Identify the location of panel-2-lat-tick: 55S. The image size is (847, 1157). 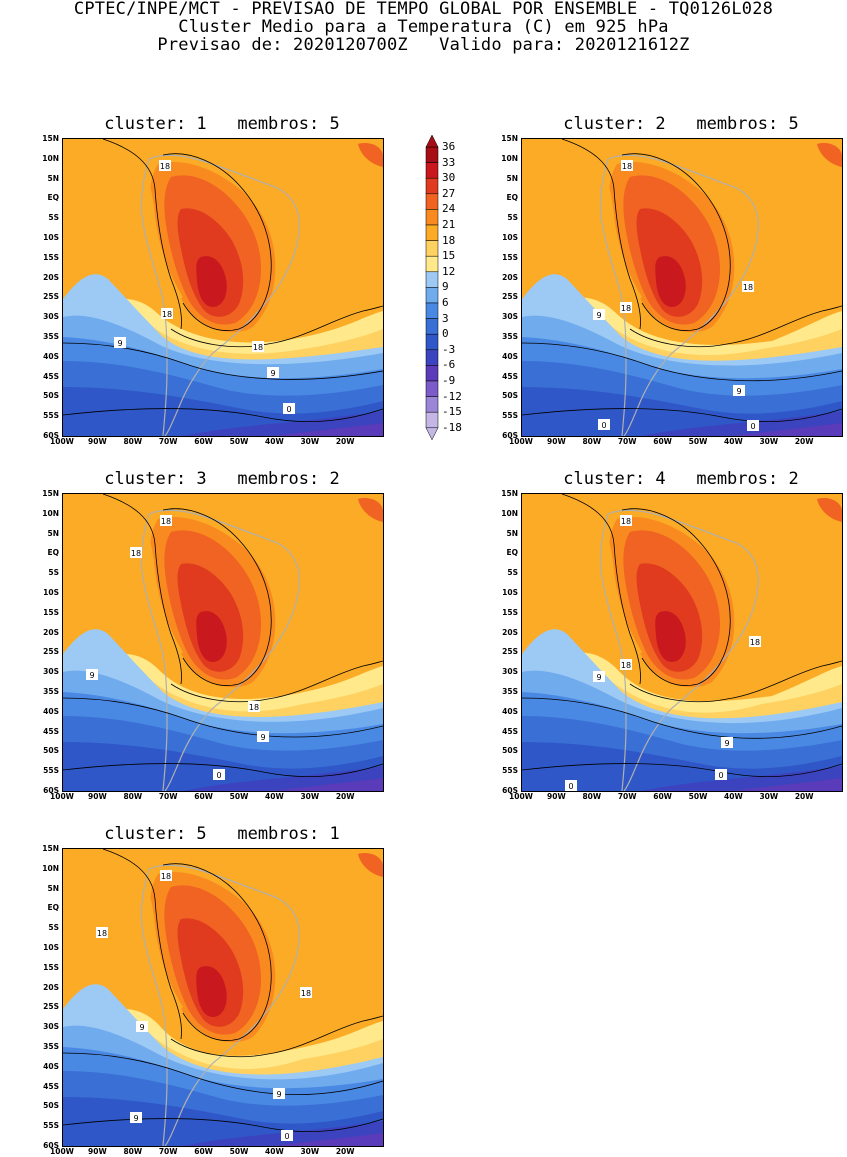
(510, 416).